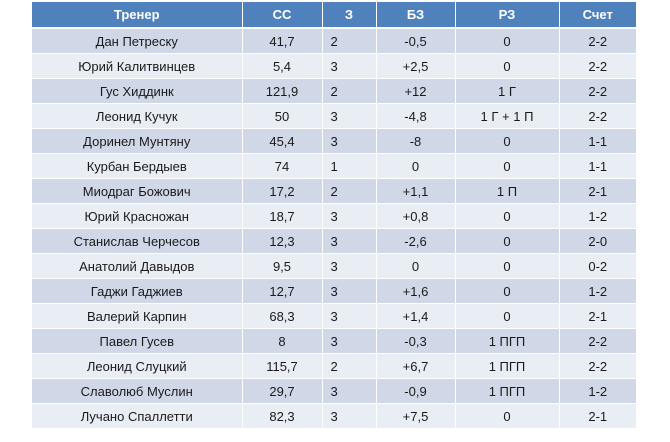 The width and height of the screenshot is (670, 442). I want to click on bz-cell: -8, so click(416, 141).